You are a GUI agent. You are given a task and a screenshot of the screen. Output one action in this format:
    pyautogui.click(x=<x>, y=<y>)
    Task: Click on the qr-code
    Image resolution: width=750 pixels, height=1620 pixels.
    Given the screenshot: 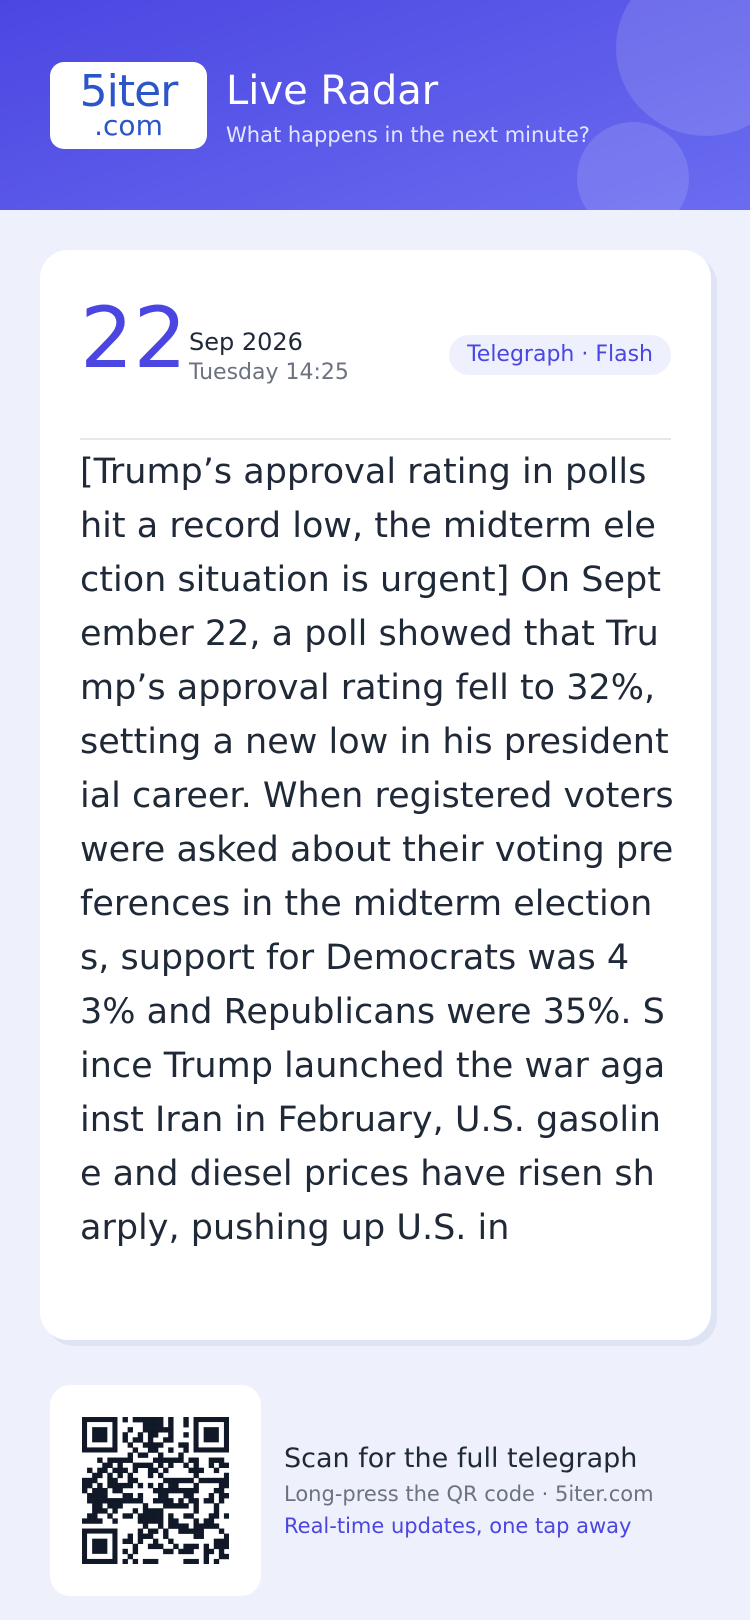 What is the action you would take?
    pyautogui.click(x=155, y=1490)
    